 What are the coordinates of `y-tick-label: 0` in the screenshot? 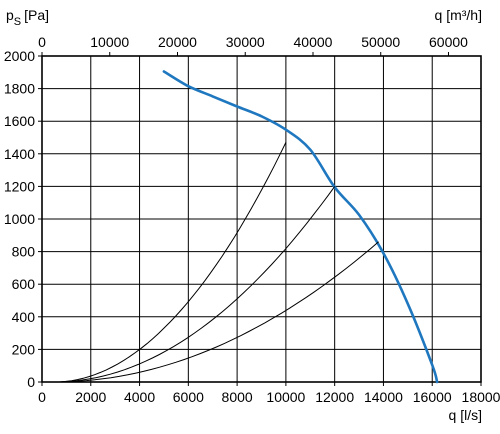 It's located at (31, 382).